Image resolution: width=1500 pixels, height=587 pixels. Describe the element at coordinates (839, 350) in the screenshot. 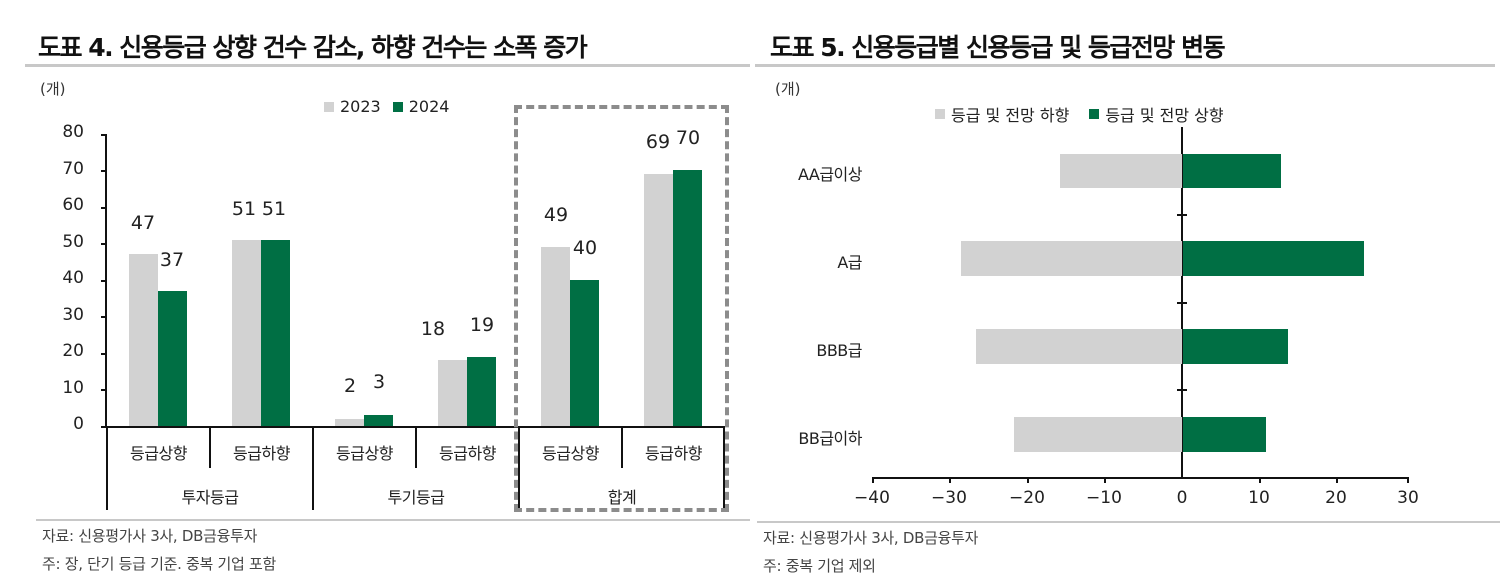

I see `y-cat-label: BBB급` at that location.